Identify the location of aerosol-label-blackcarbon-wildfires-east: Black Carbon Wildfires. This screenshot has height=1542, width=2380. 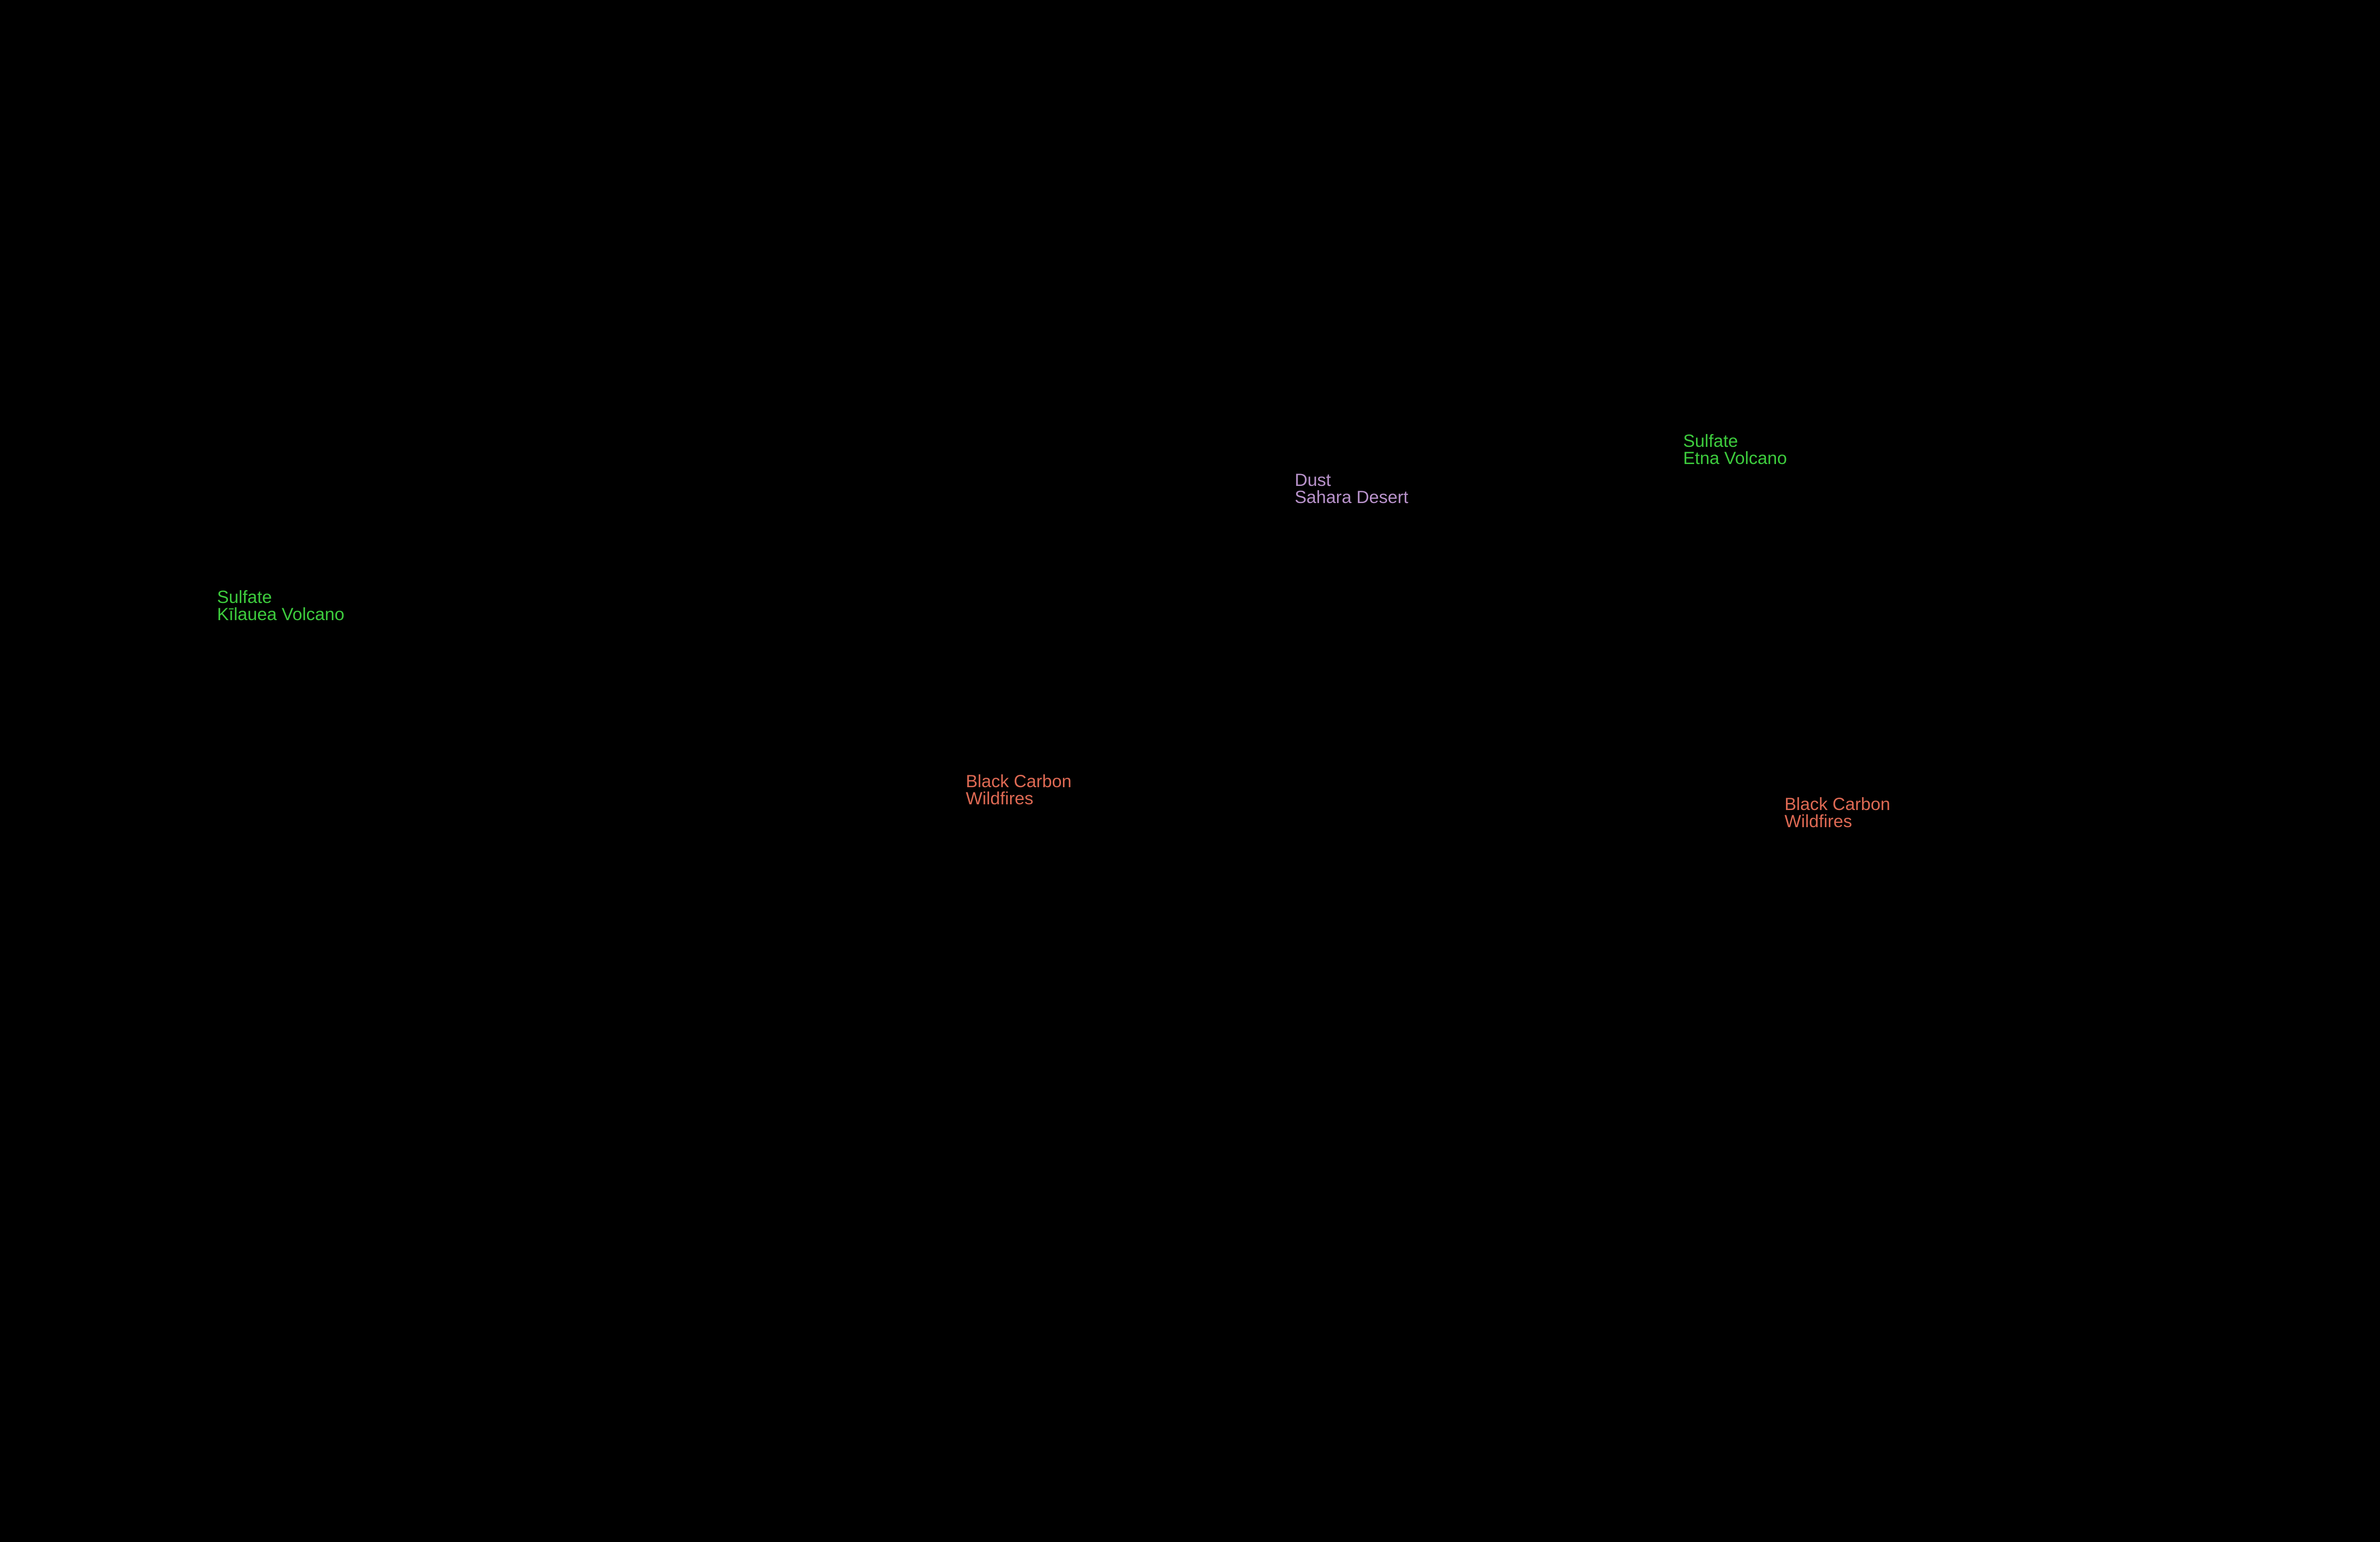
(1838, 813).